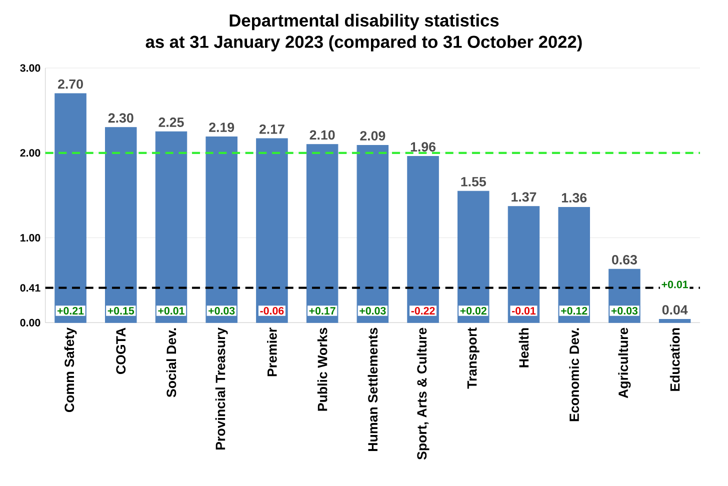 This screenshot has height=486, width=728. Describe the element at coordinates (221, 127) in the screenshot. I see `data-label: 2.19` at that location.